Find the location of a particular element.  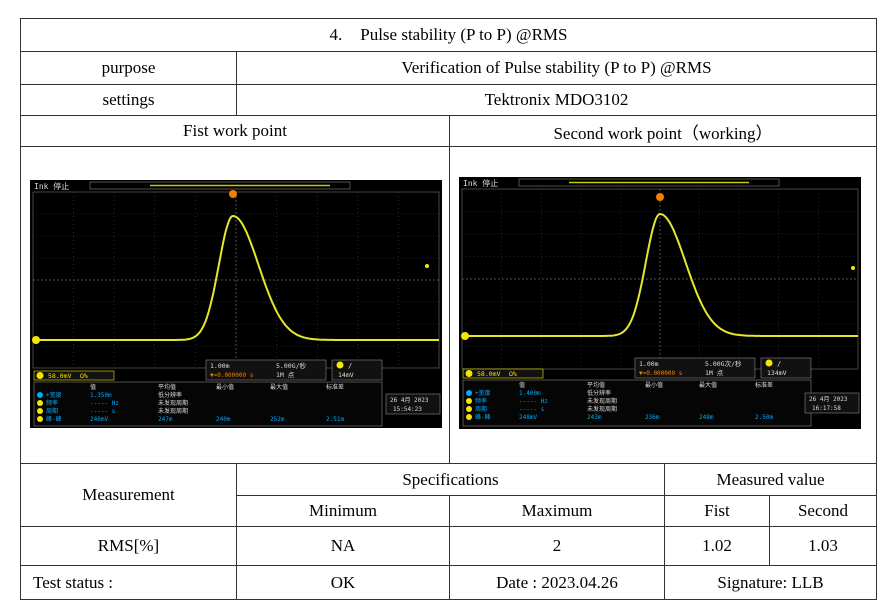

screenshot-time: 15:54:23 is located at coordinates (407, 409).